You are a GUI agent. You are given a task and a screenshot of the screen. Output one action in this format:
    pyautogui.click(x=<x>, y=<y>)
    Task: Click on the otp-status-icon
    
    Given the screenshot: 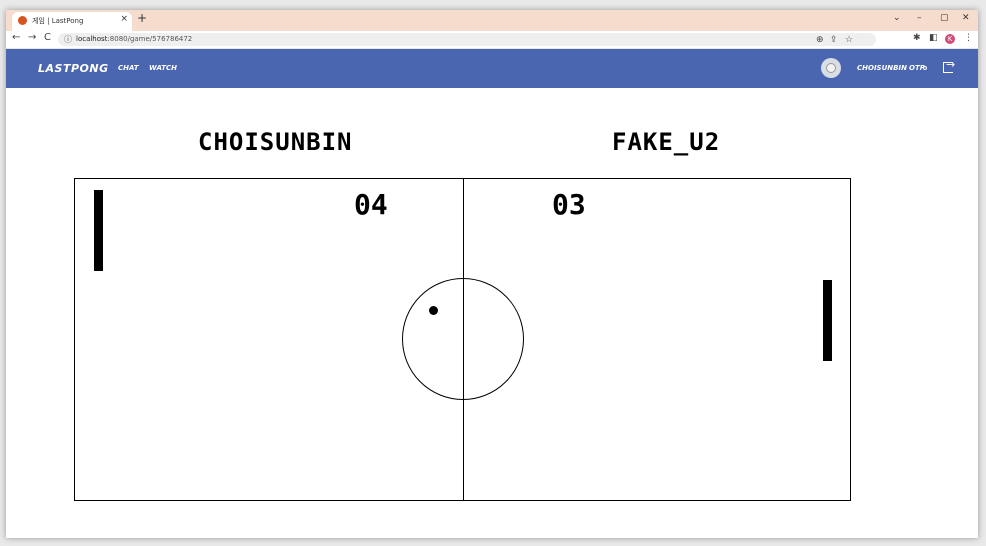 What is the action you would take?
    pyautogui.click(x=925, y=68)
    